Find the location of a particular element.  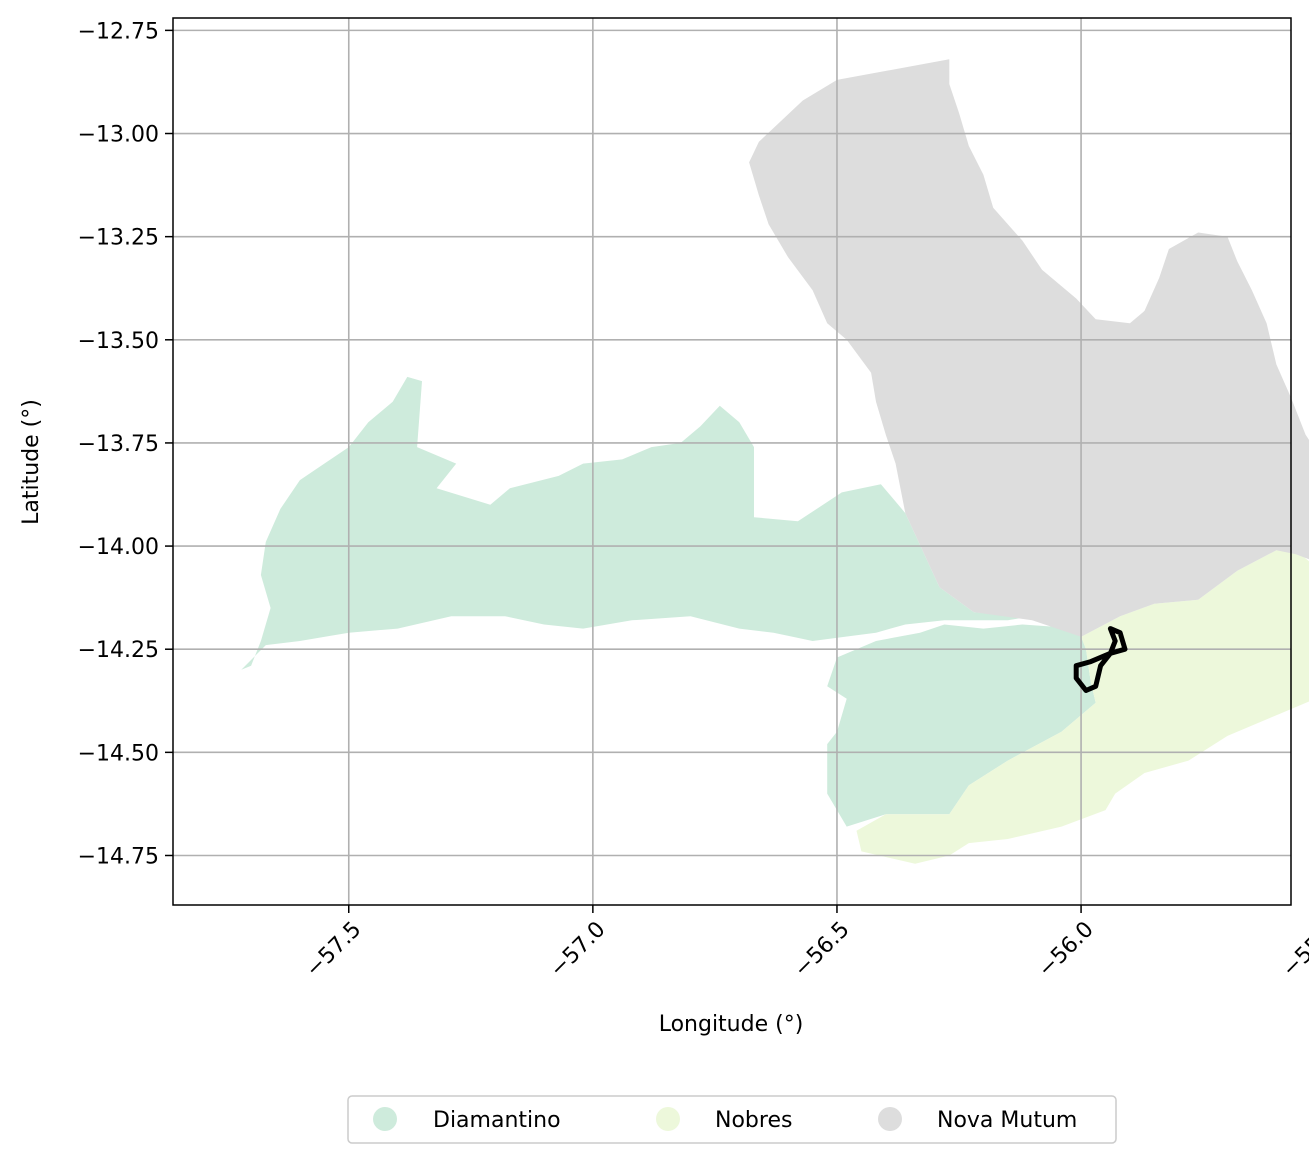

x-tick-label: −55.5 is located at coordinates (1293, 949).